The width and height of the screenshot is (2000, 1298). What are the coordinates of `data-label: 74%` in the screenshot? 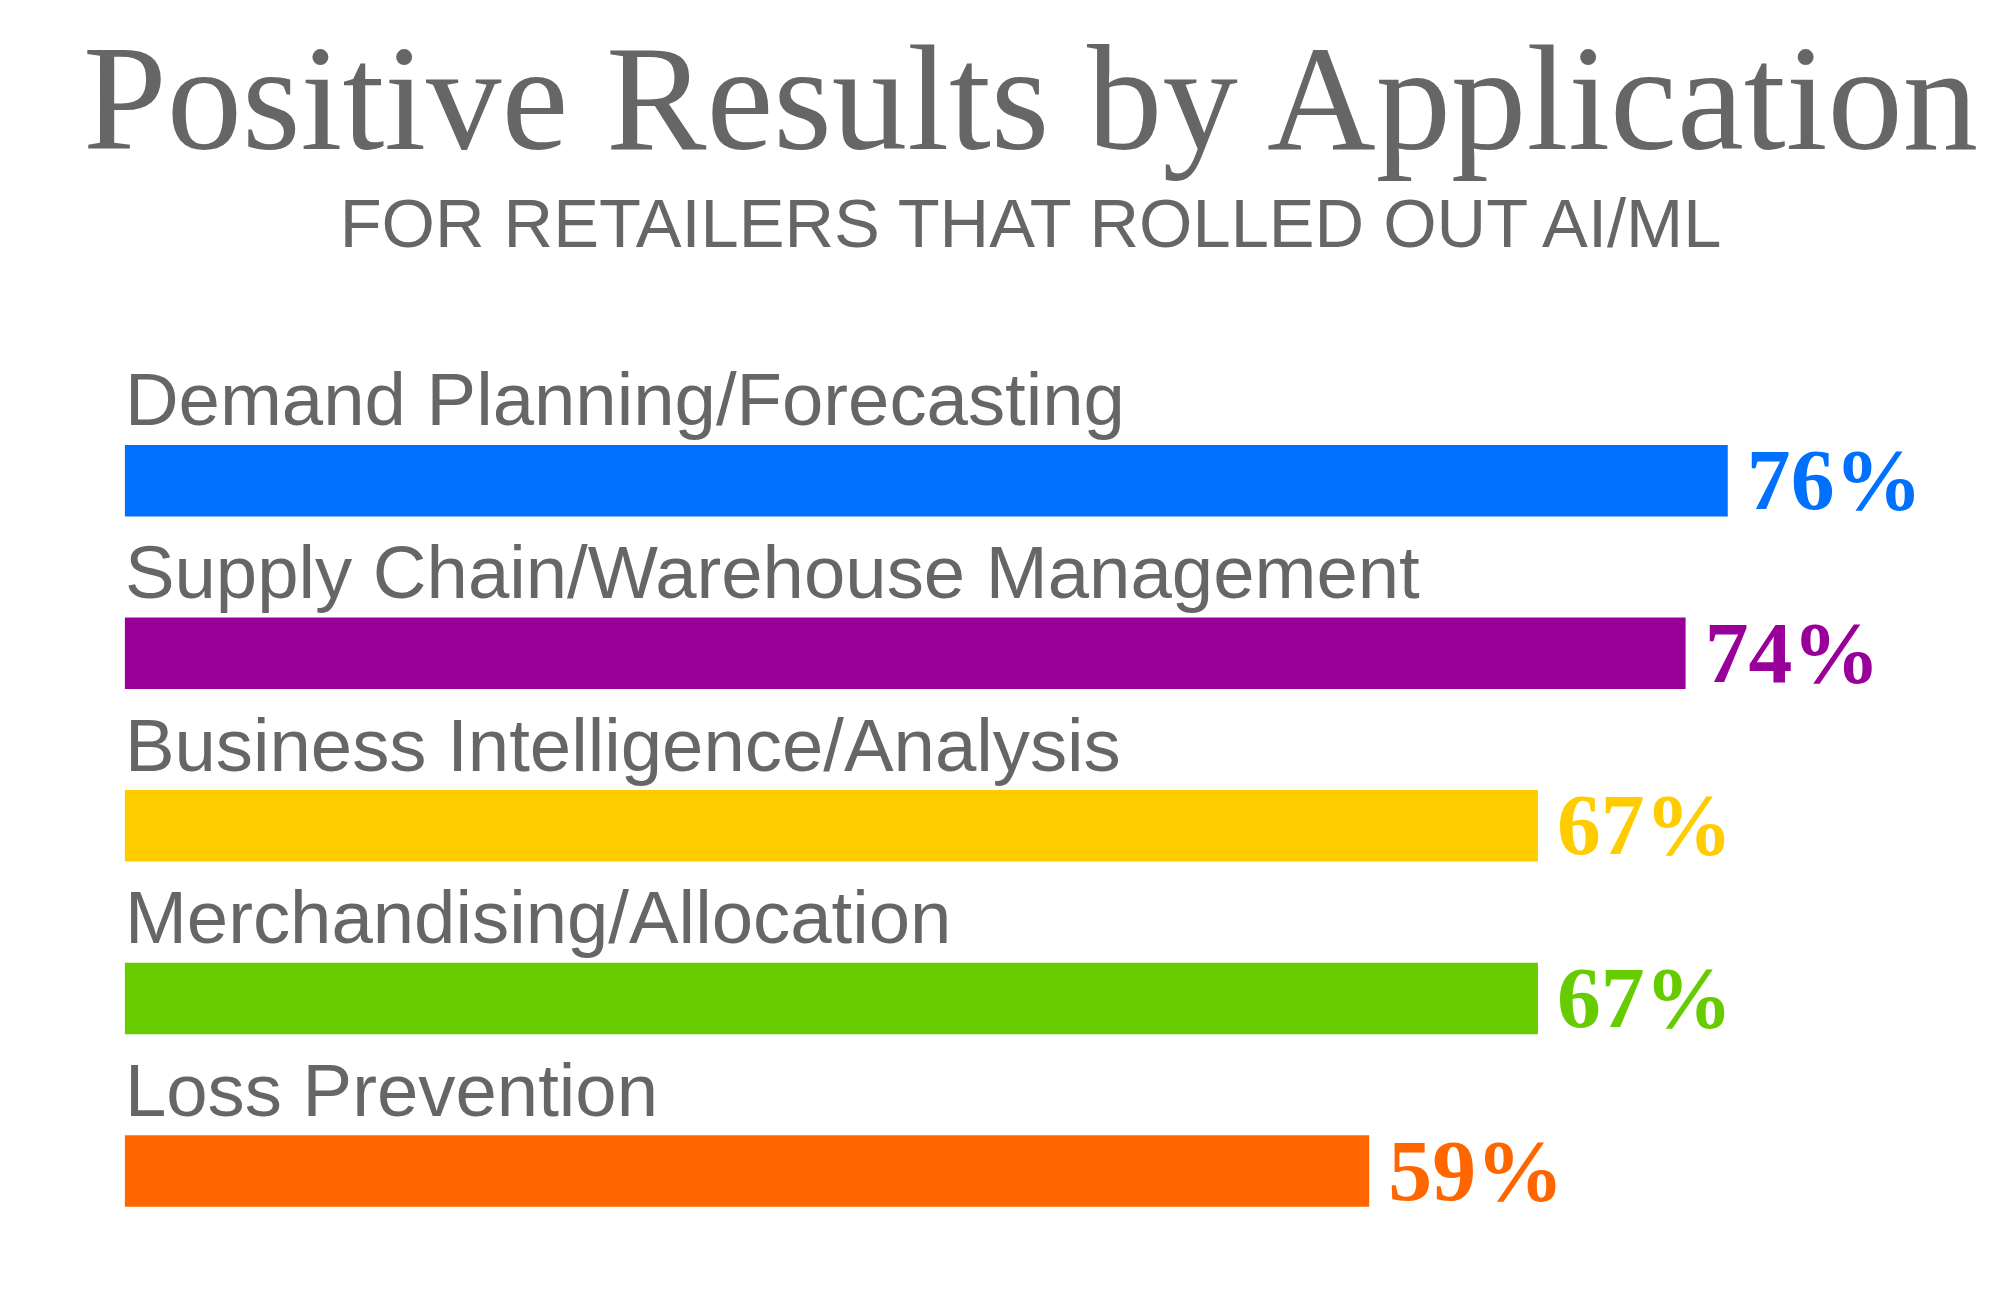 It's located at (1792, 652).